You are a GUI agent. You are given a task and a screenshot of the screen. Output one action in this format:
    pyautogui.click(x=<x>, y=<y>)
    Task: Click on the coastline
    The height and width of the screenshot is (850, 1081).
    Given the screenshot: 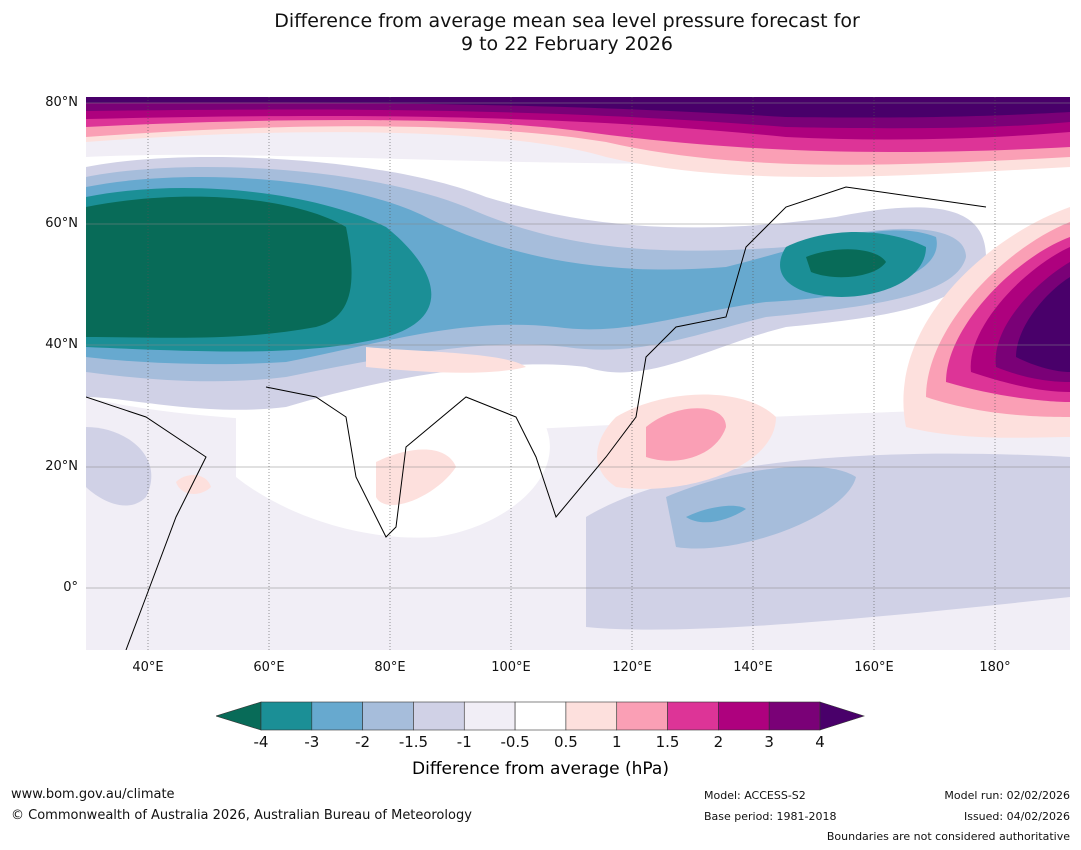 What is the action you would take?
    pyautogui.click(x=146, y=523)
    